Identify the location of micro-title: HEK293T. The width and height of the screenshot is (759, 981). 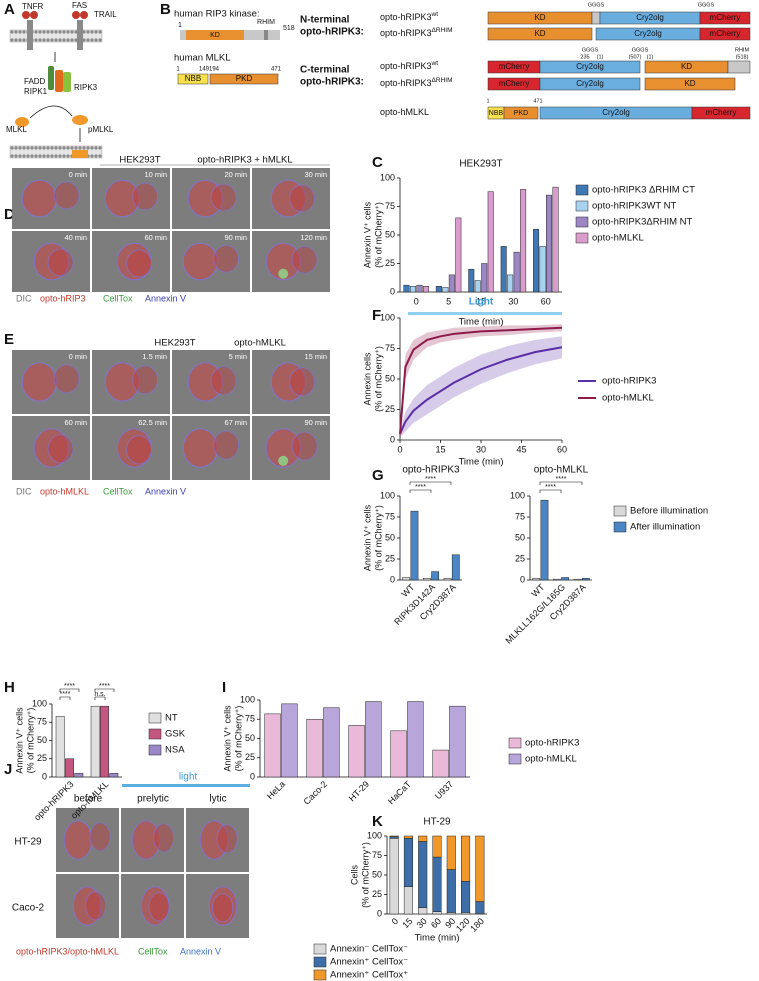
(174, 343).